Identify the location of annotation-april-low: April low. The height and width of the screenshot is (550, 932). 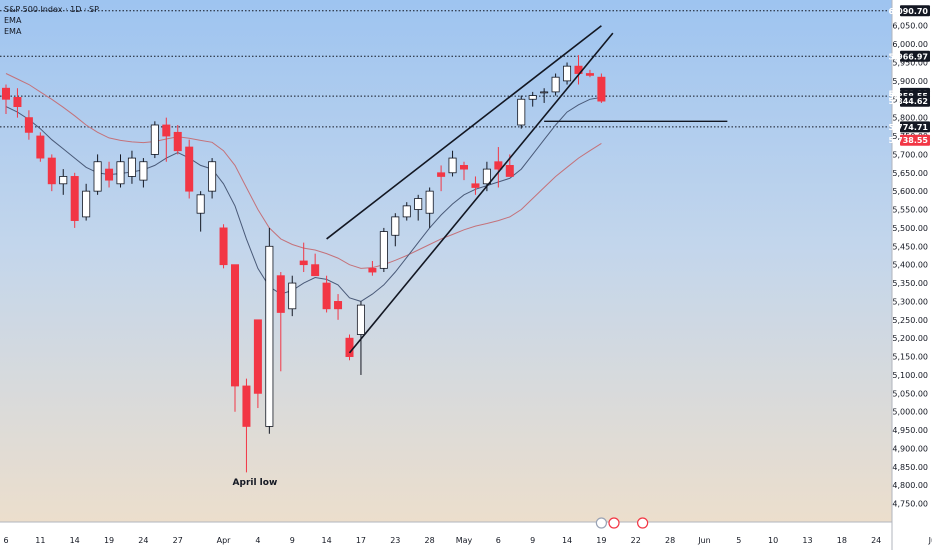
(255, 483).